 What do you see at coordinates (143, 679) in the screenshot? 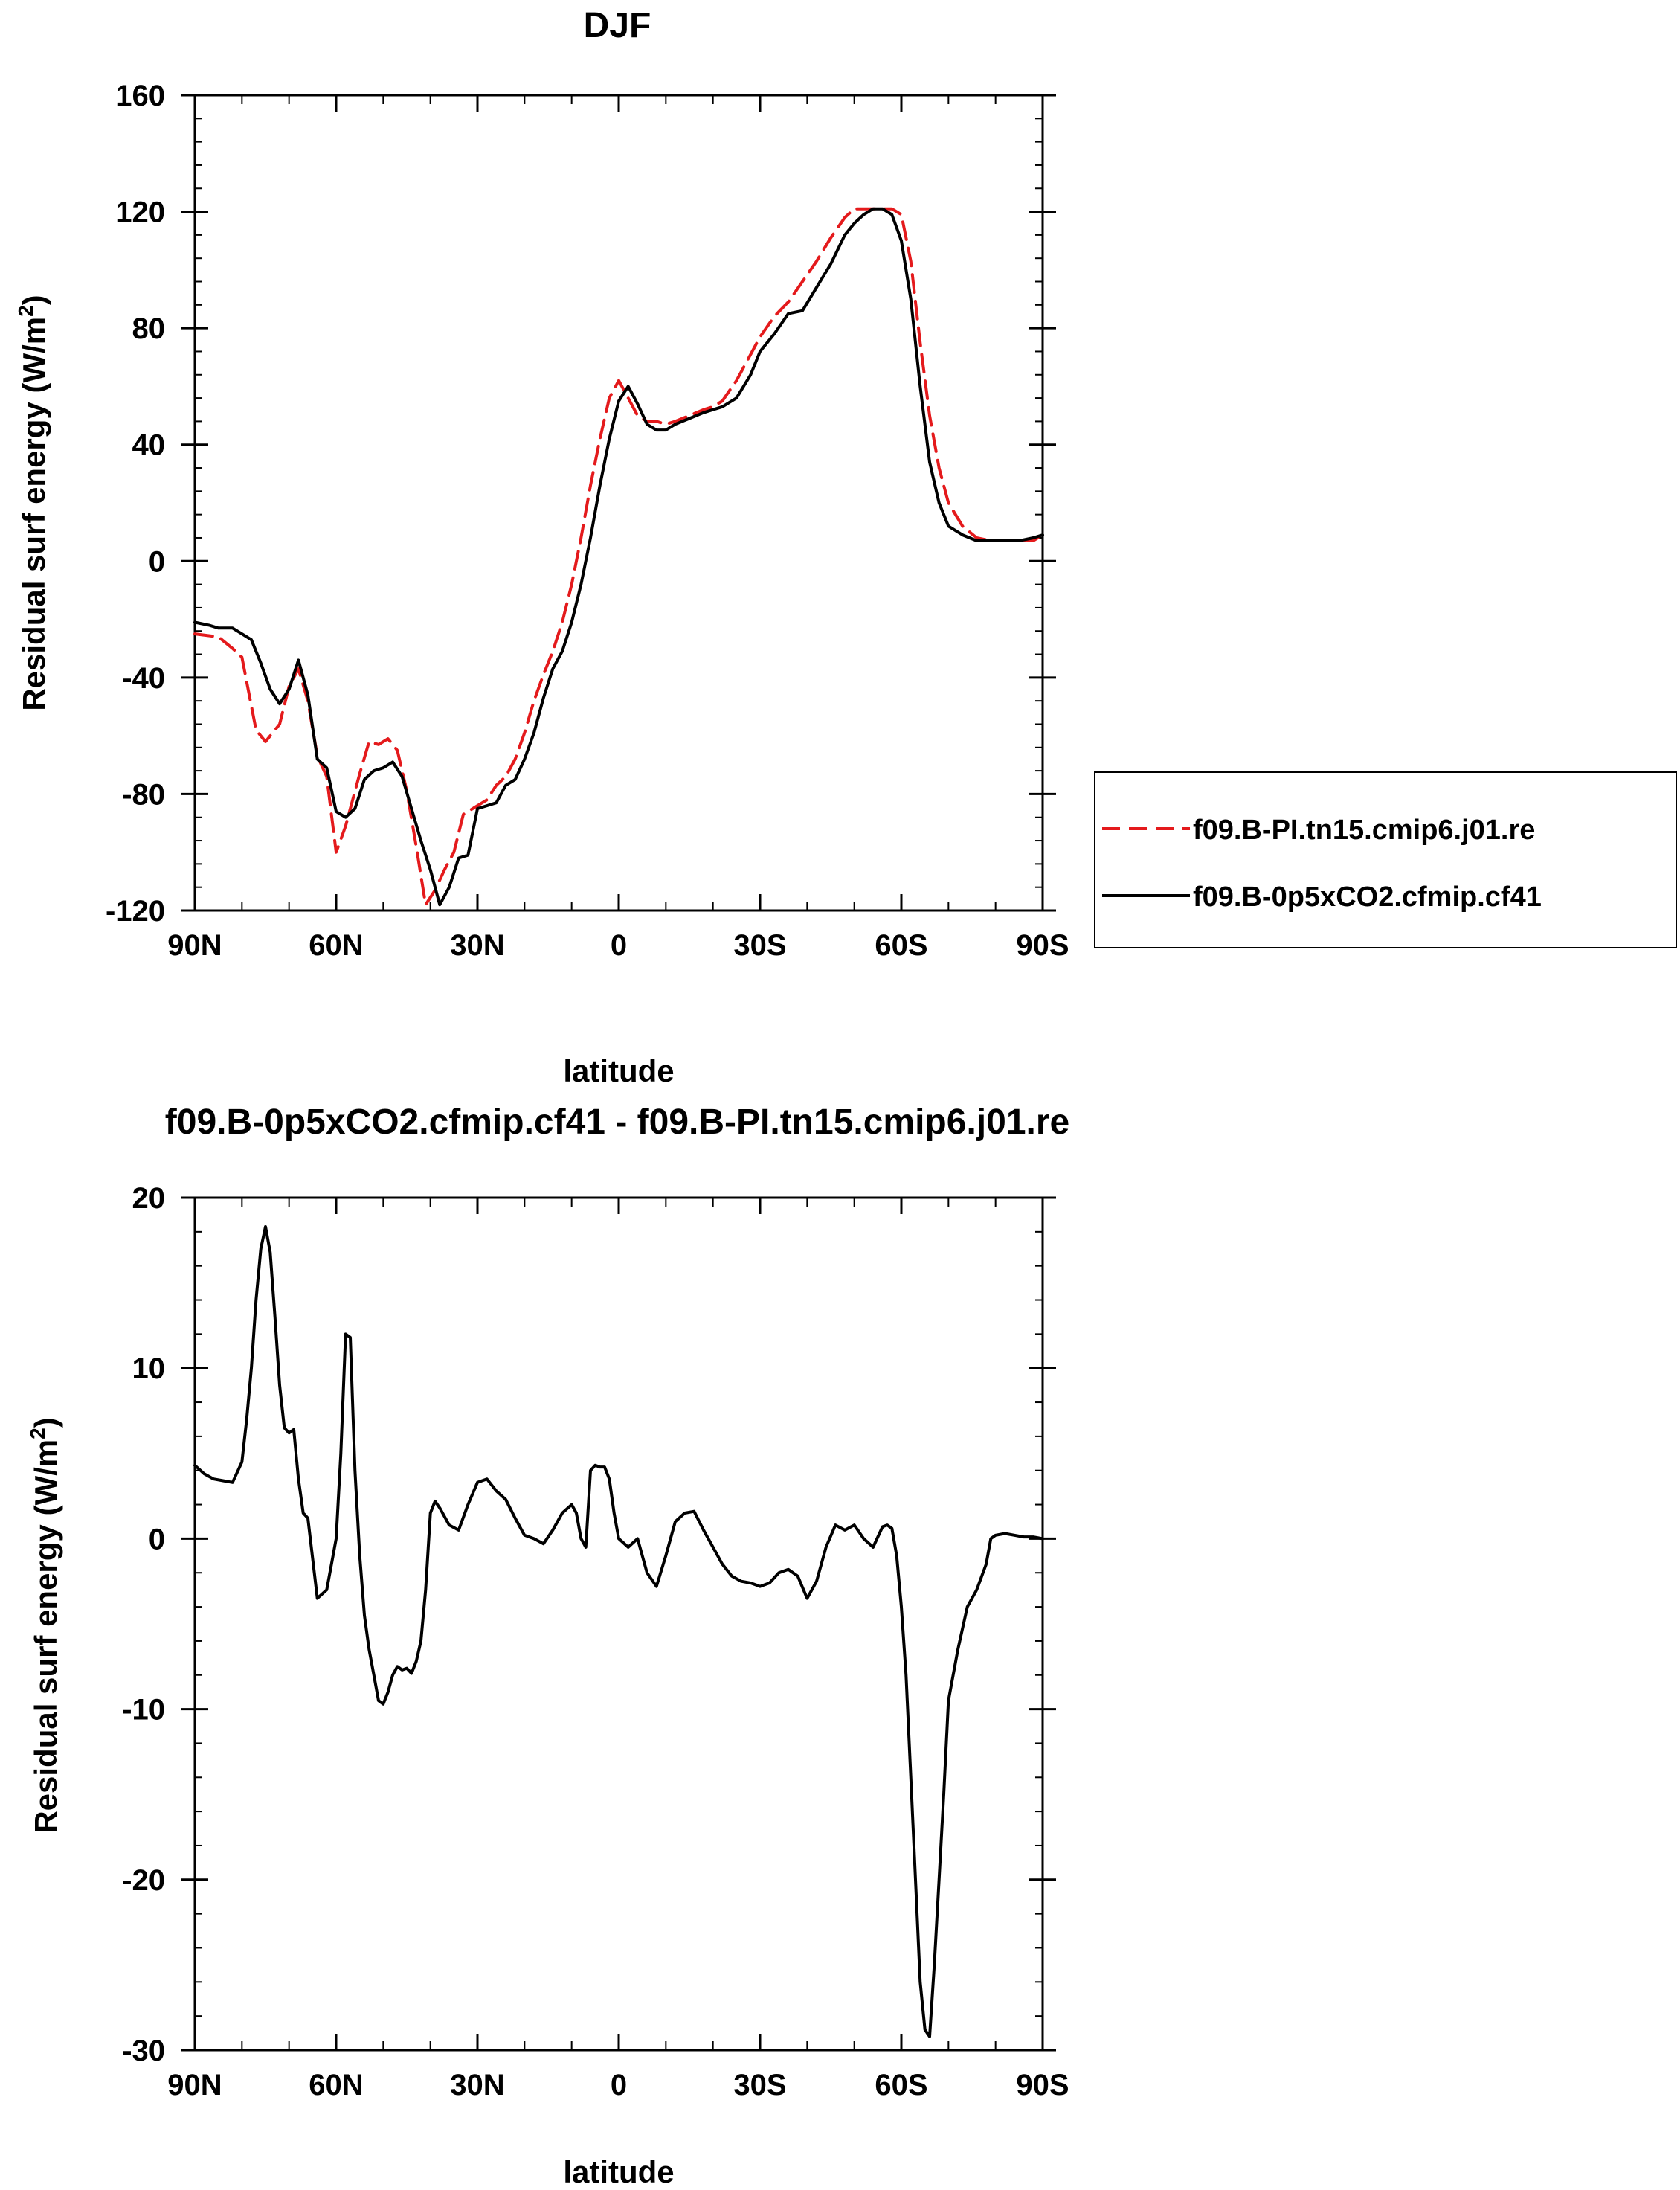
I see `top-y-tick-label: -40` at bounding box center [143, 679].